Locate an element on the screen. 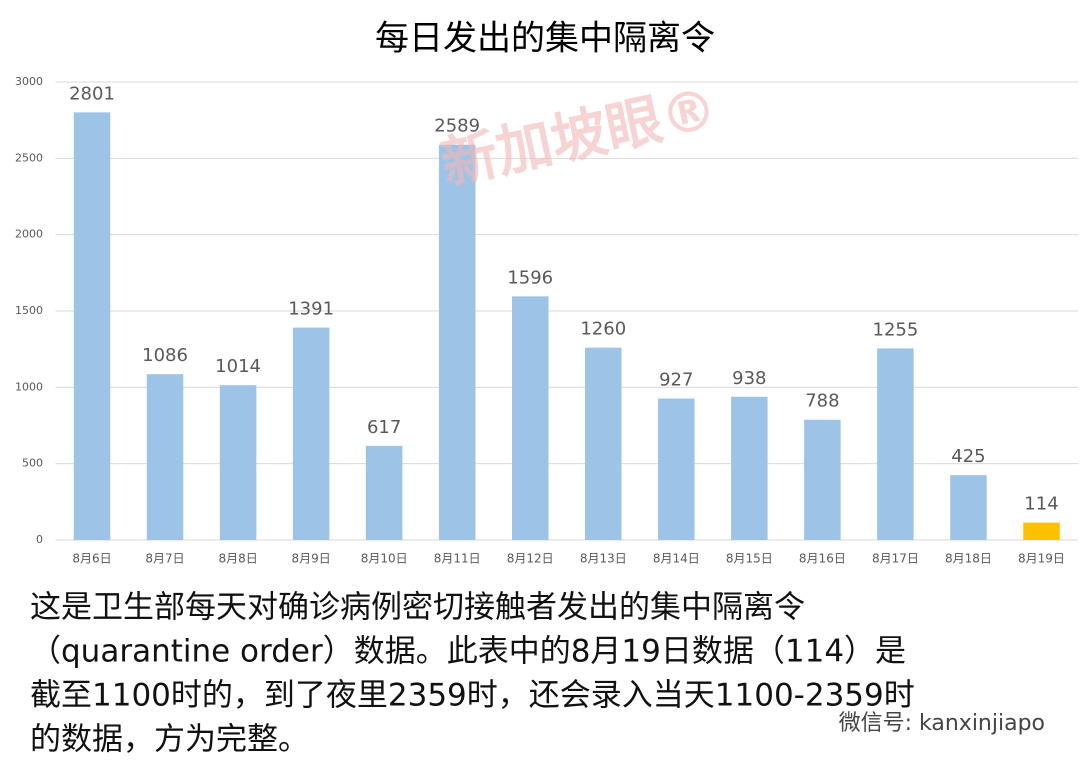 This screenshot has width=1080, height=779. caption-line: 截至1100时的，到了夜里2359时，还会录入当天1100-2359时 is located at coordinates (472, 696).